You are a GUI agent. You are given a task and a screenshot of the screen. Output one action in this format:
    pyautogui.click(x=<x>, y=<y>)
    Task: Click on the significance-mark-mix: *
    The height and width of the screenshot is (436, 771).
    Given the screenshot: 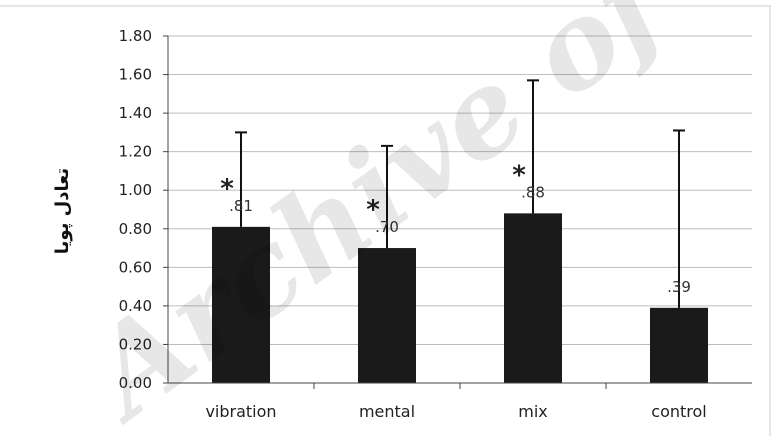 What is the action you would take?
    pyautogui.click(x=519, y=175)
    